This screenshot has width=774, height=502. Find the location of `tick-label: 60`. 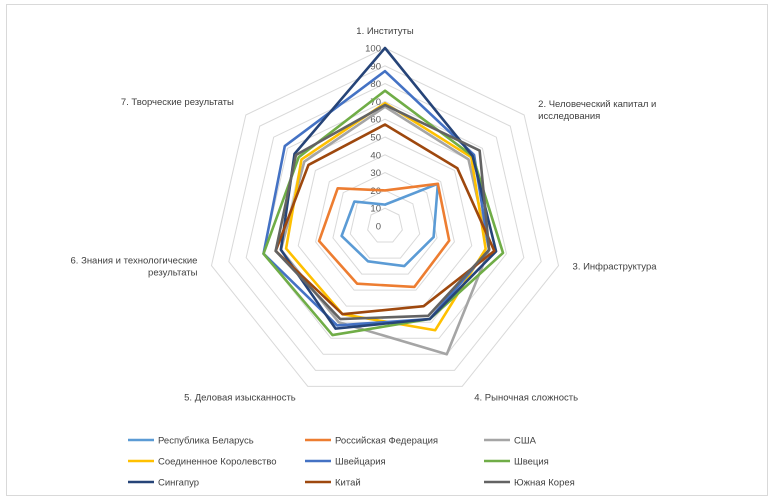

tick-label: 60 is located at coordinates (375, 120).